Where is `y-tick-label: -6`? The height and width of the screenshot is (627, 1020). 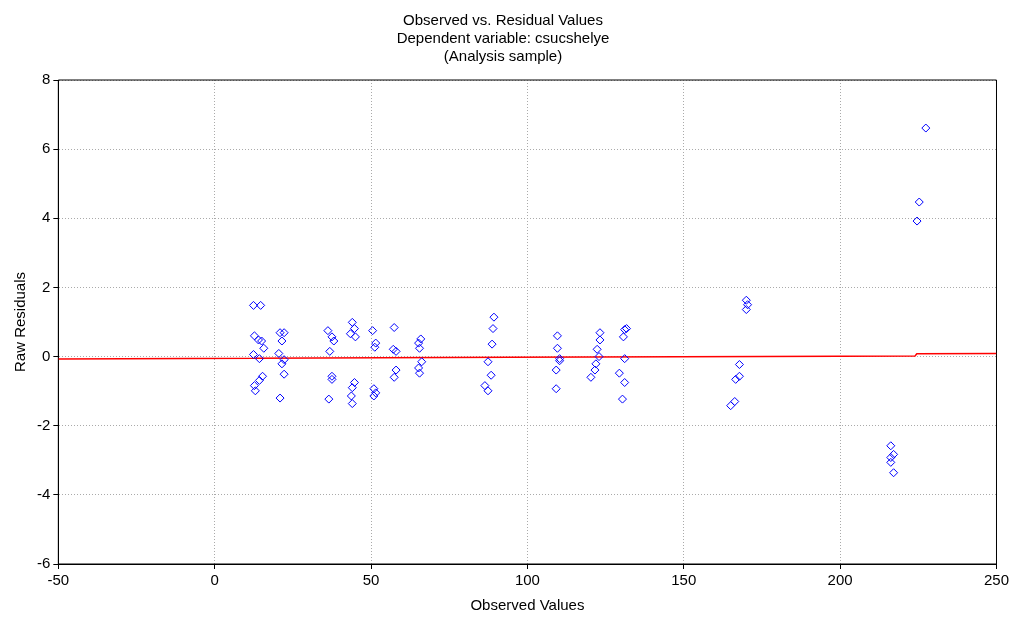 y-tick-label: -6 is located at coordinates (43, 563).